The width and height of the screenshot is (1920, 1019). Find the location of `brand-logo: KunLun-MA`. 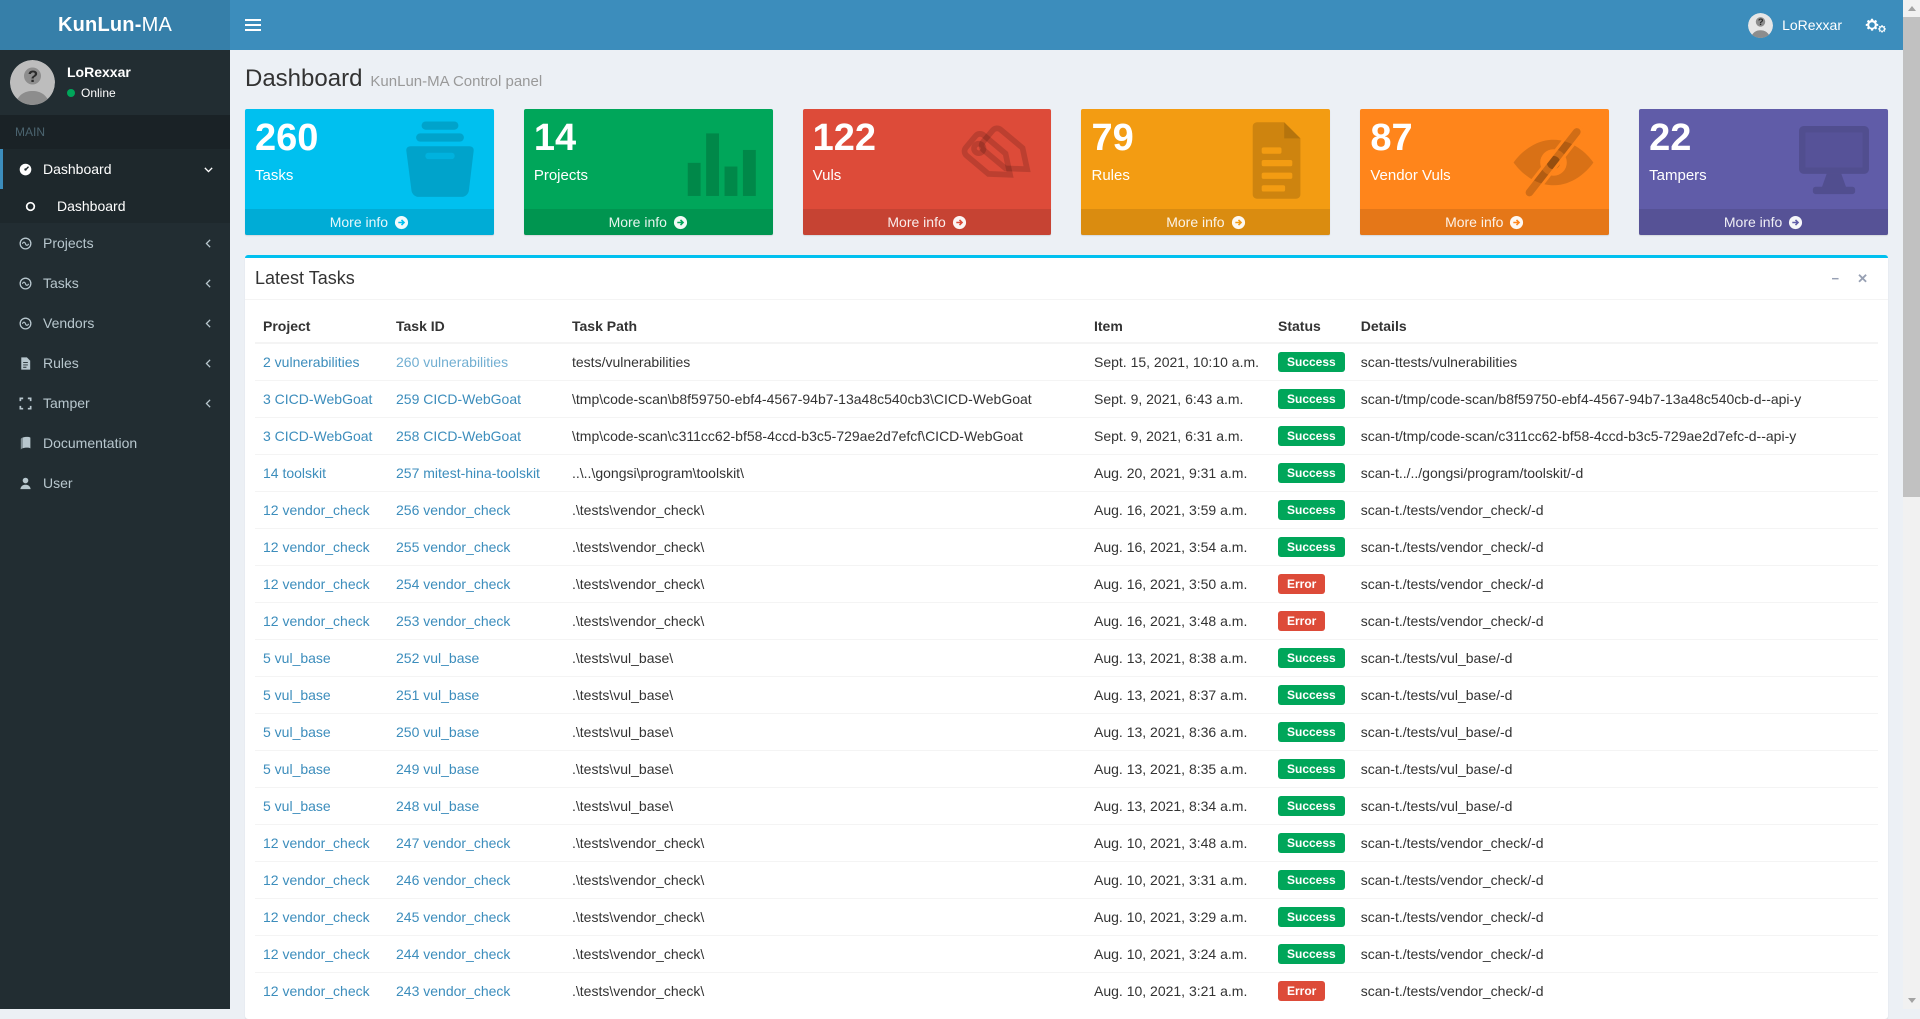

brand-logo: KunLun-MA is located at coordinates (115, 25).